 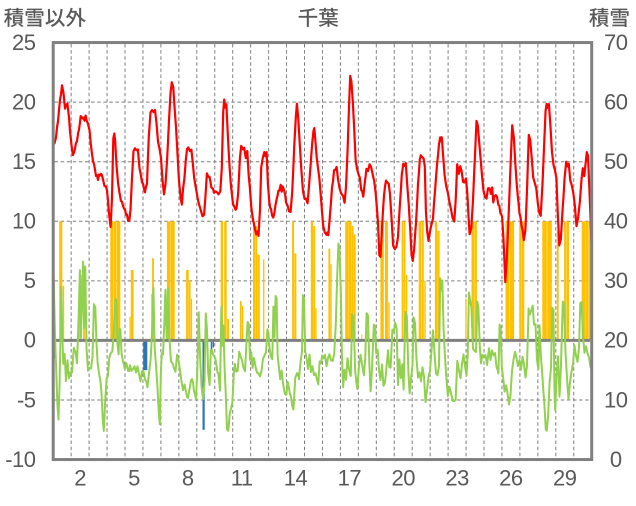 What do you see at coordinates (24, 161) in the screenshot?
I see `svg-text: 15` at bounding box center [24, 161].